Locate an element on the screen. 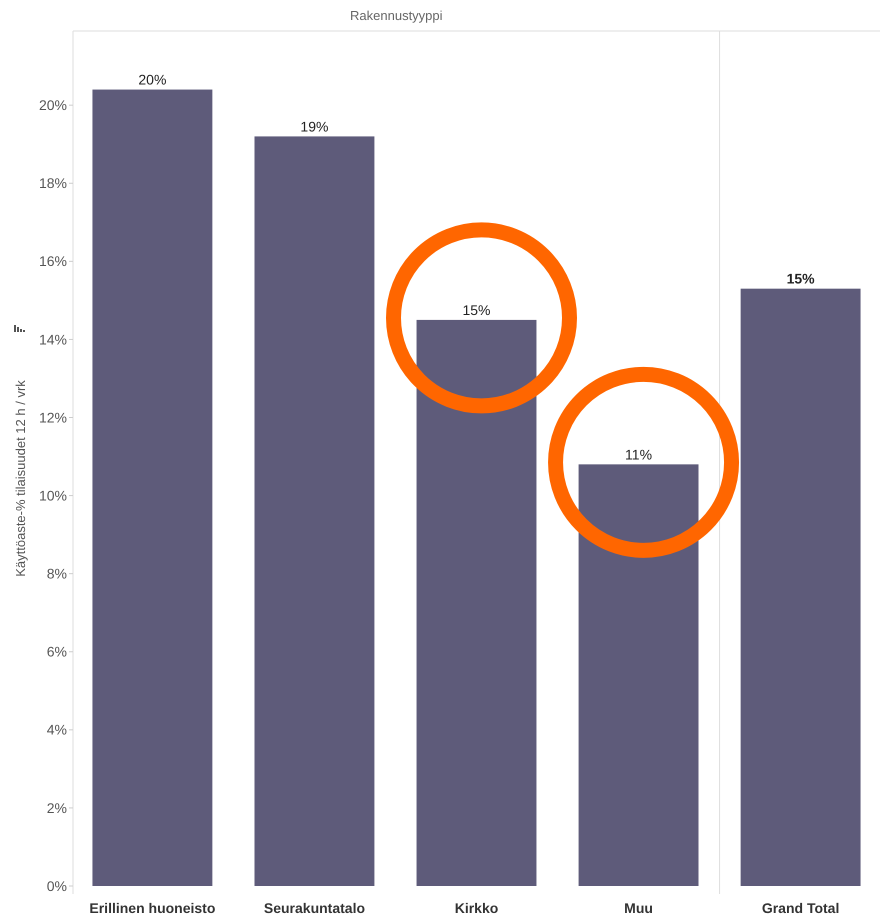 This screenshot has width=882, height=916. y-tick-label: 6% is located at coordinates (56, 652).